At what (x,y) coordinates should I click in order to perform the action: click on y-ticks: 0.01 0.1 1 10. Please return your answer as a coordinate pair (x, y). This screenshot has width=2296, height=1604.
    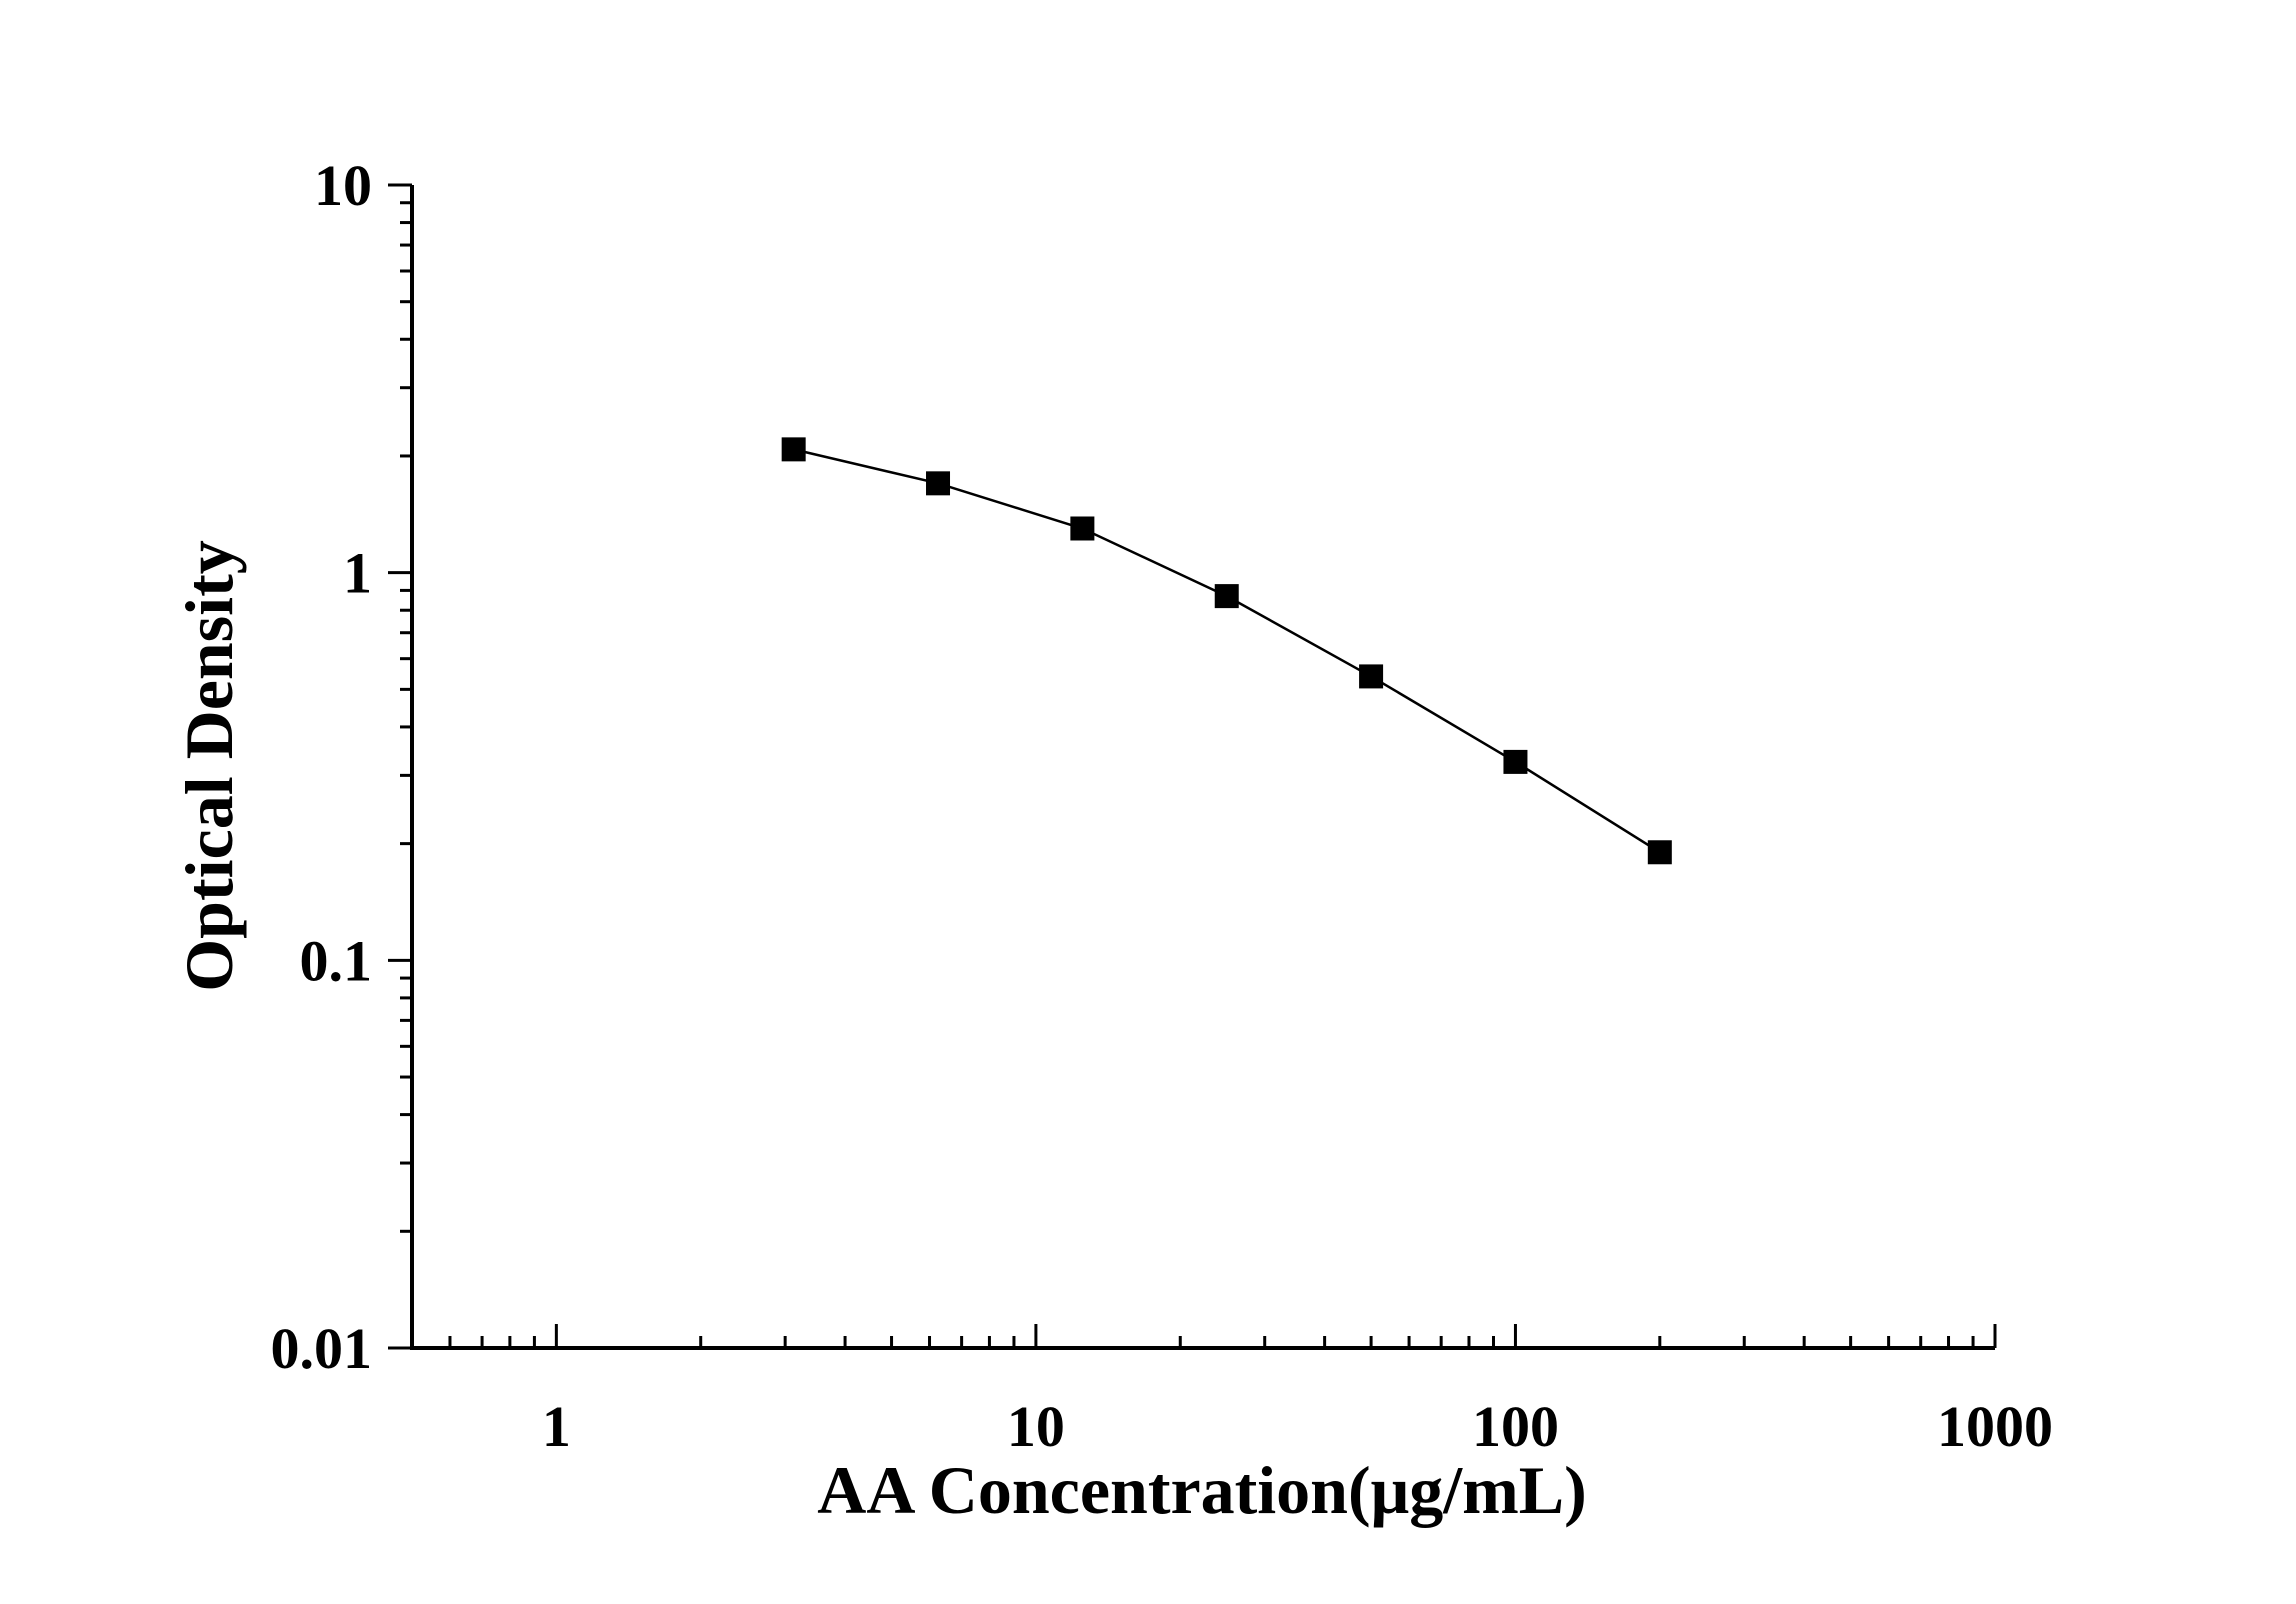
    Looking at the image, I should click on (341, 767).